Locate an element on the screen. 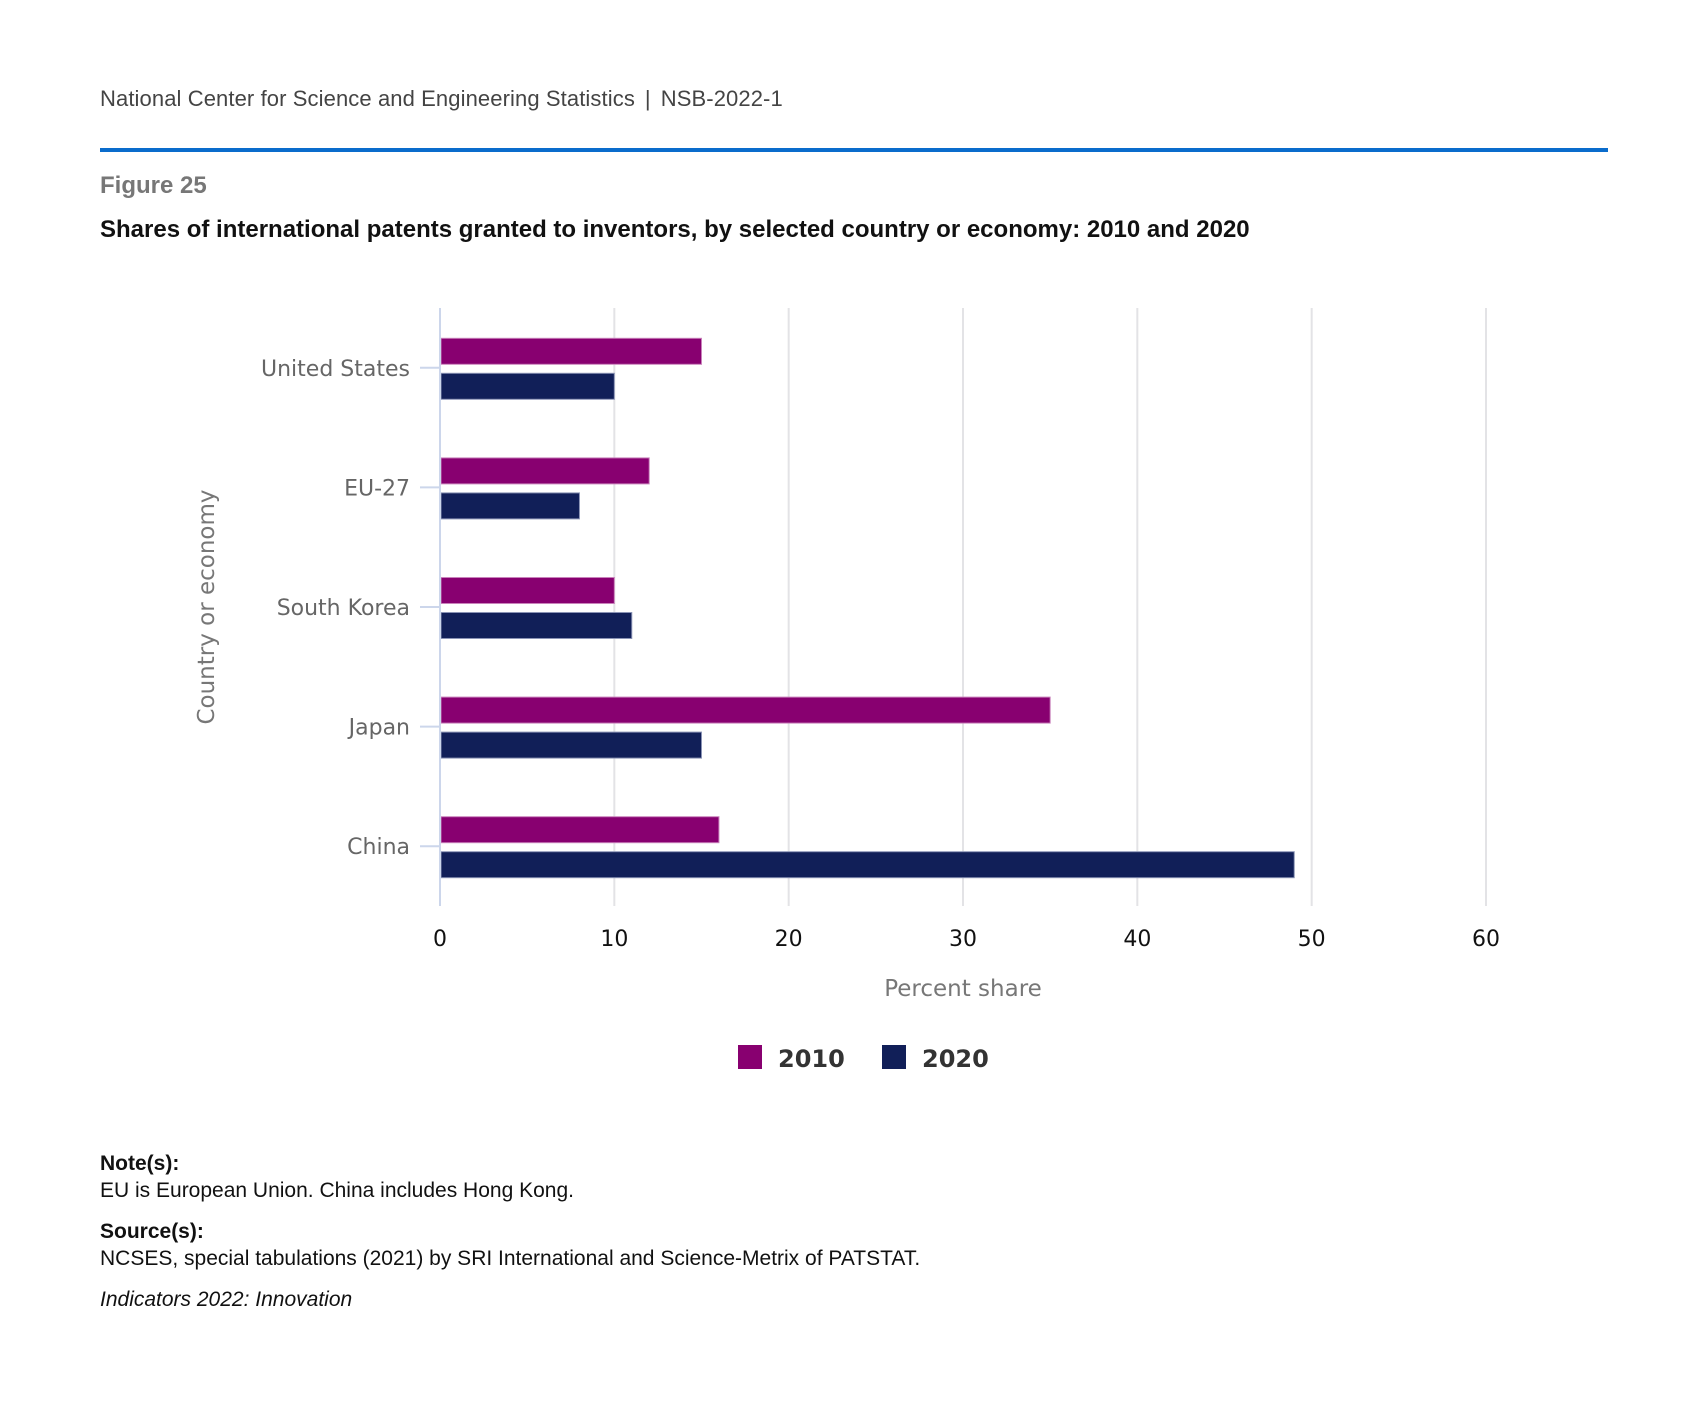 The width and height of the screenshot is (1700, 1423). x-axis-ticks: 0 10 20 30 40 50 60 is located at coordinates (966, 939).